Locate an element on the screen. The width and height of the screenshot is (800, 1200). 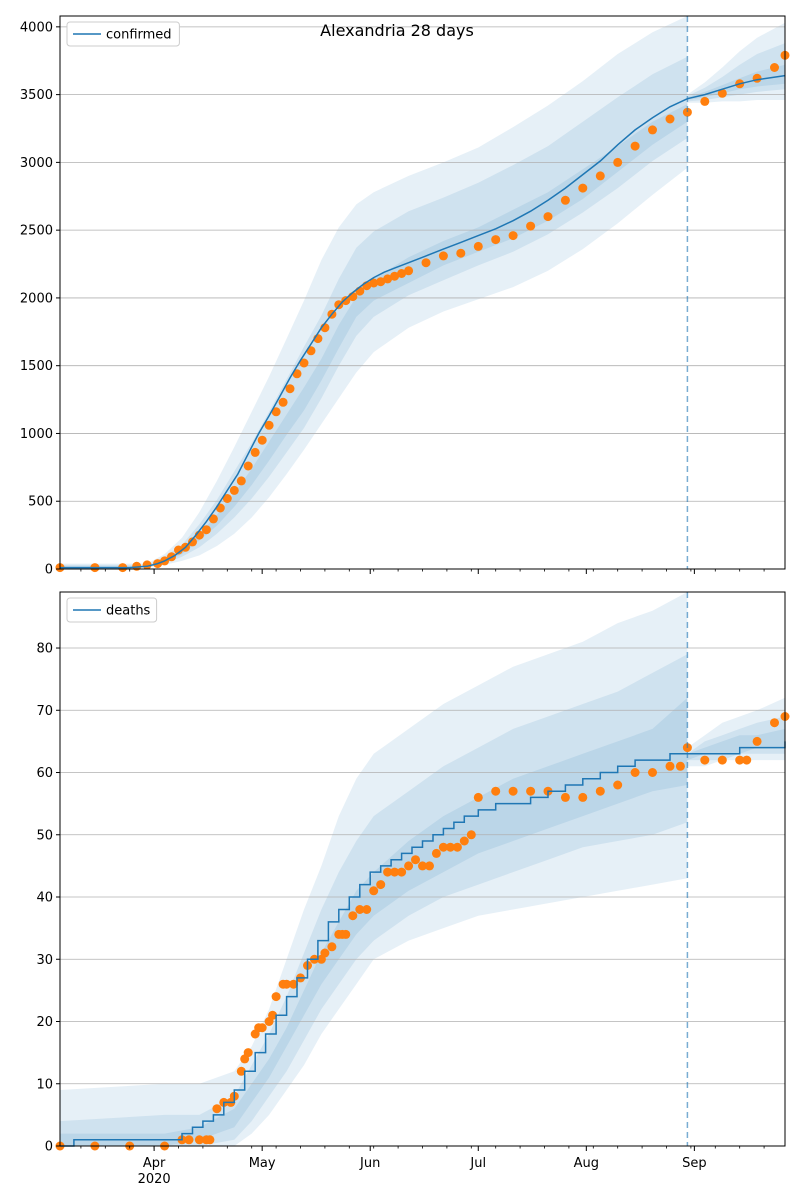
y-tick-label: 40 is located at coordinates (44, 898).